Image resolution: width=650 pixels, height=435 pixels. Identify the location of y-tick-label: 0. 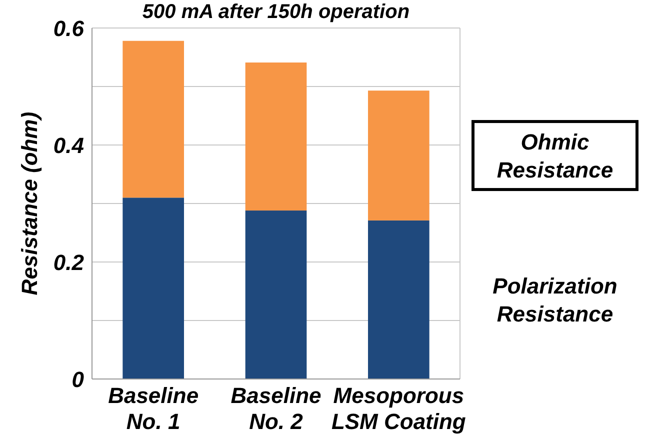
(78, 379).